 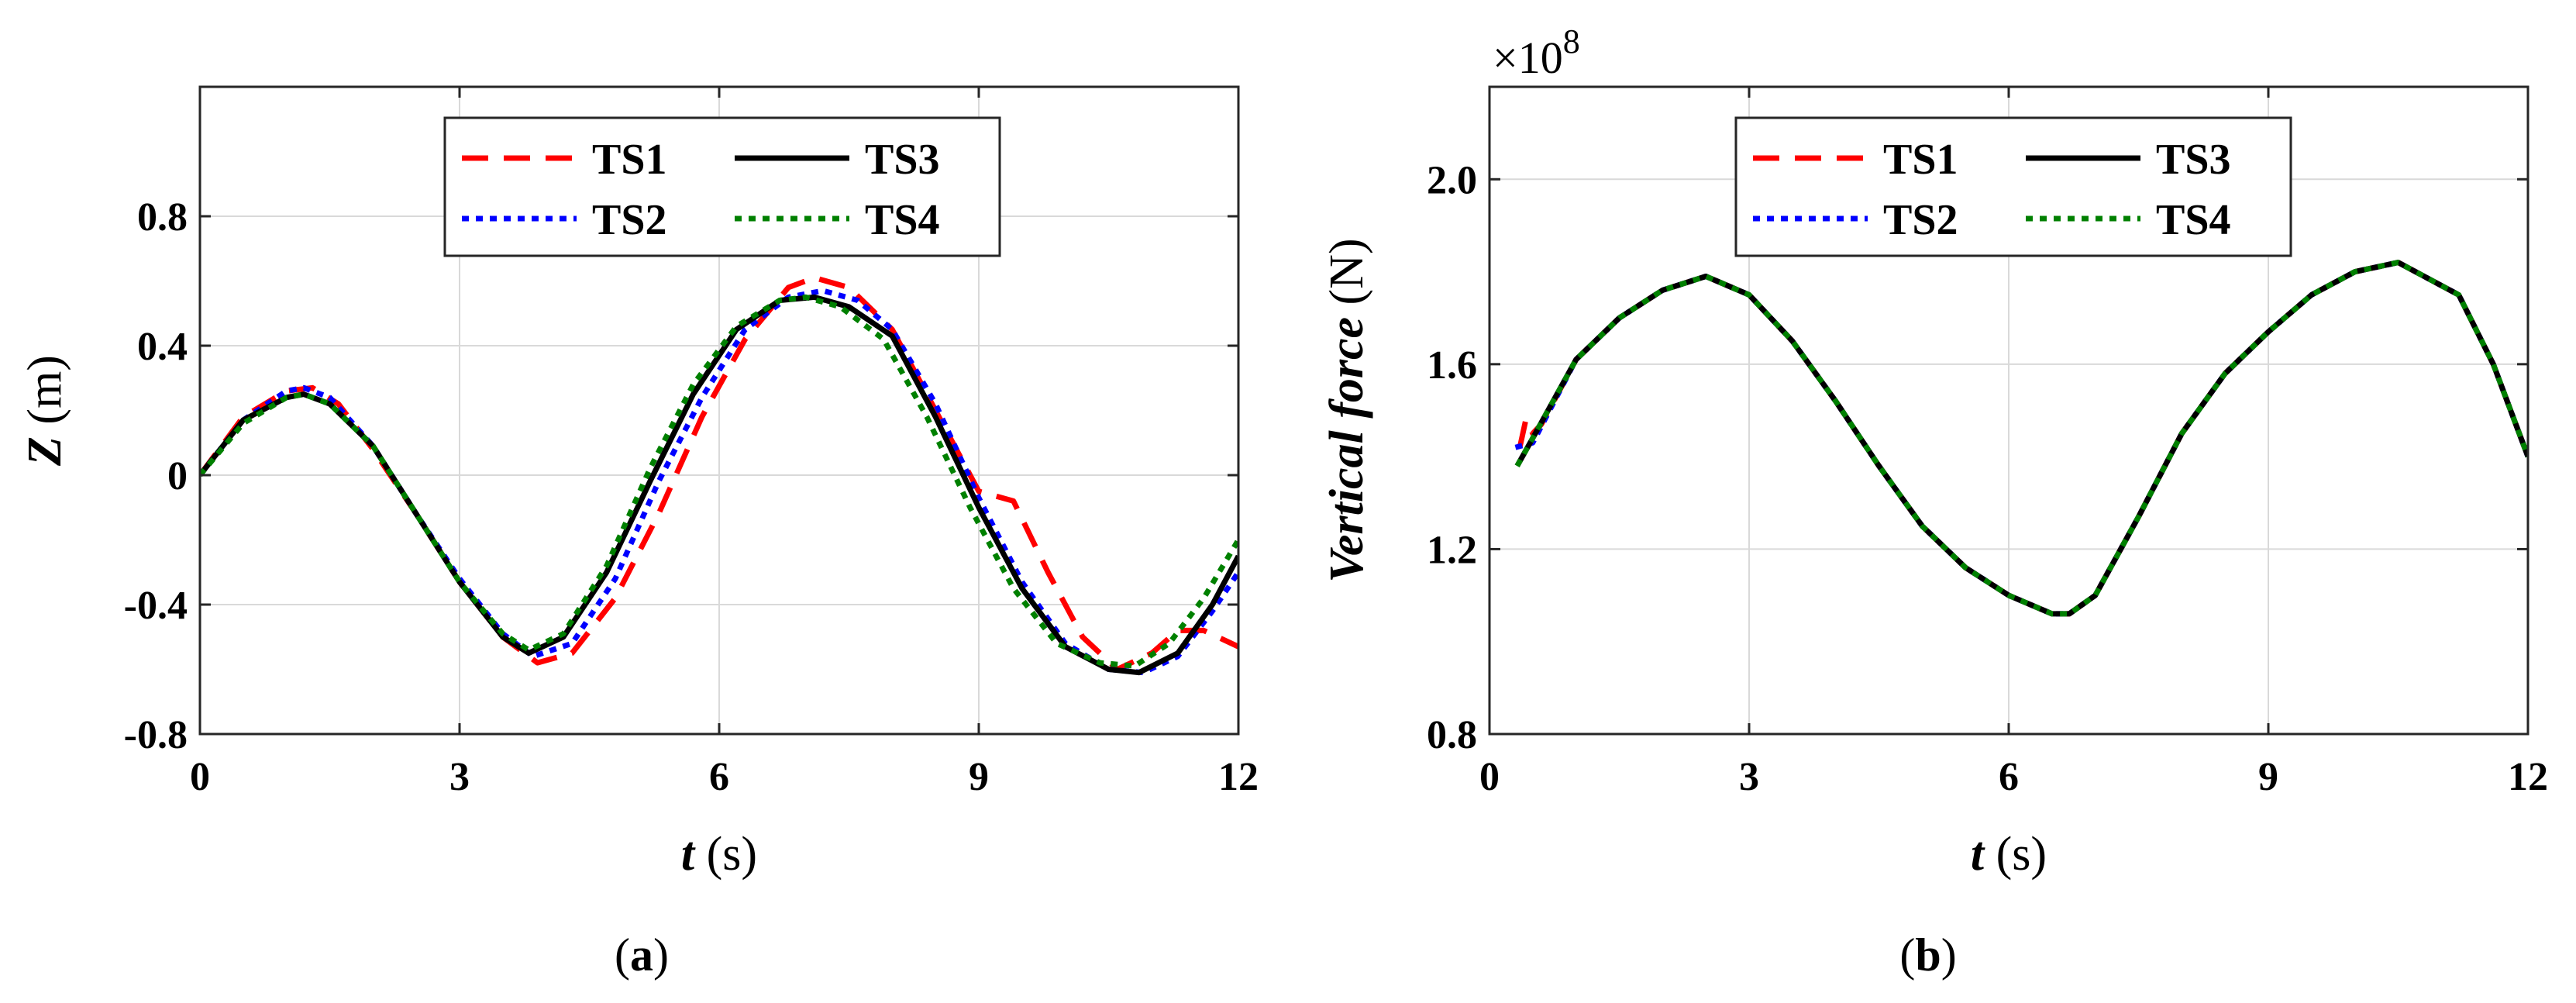 What do you see at coordinates (2015, 854) in the screenshot?
I see `panel-b-x-axis-unit: (s)` at bounding box center [2015, 854].